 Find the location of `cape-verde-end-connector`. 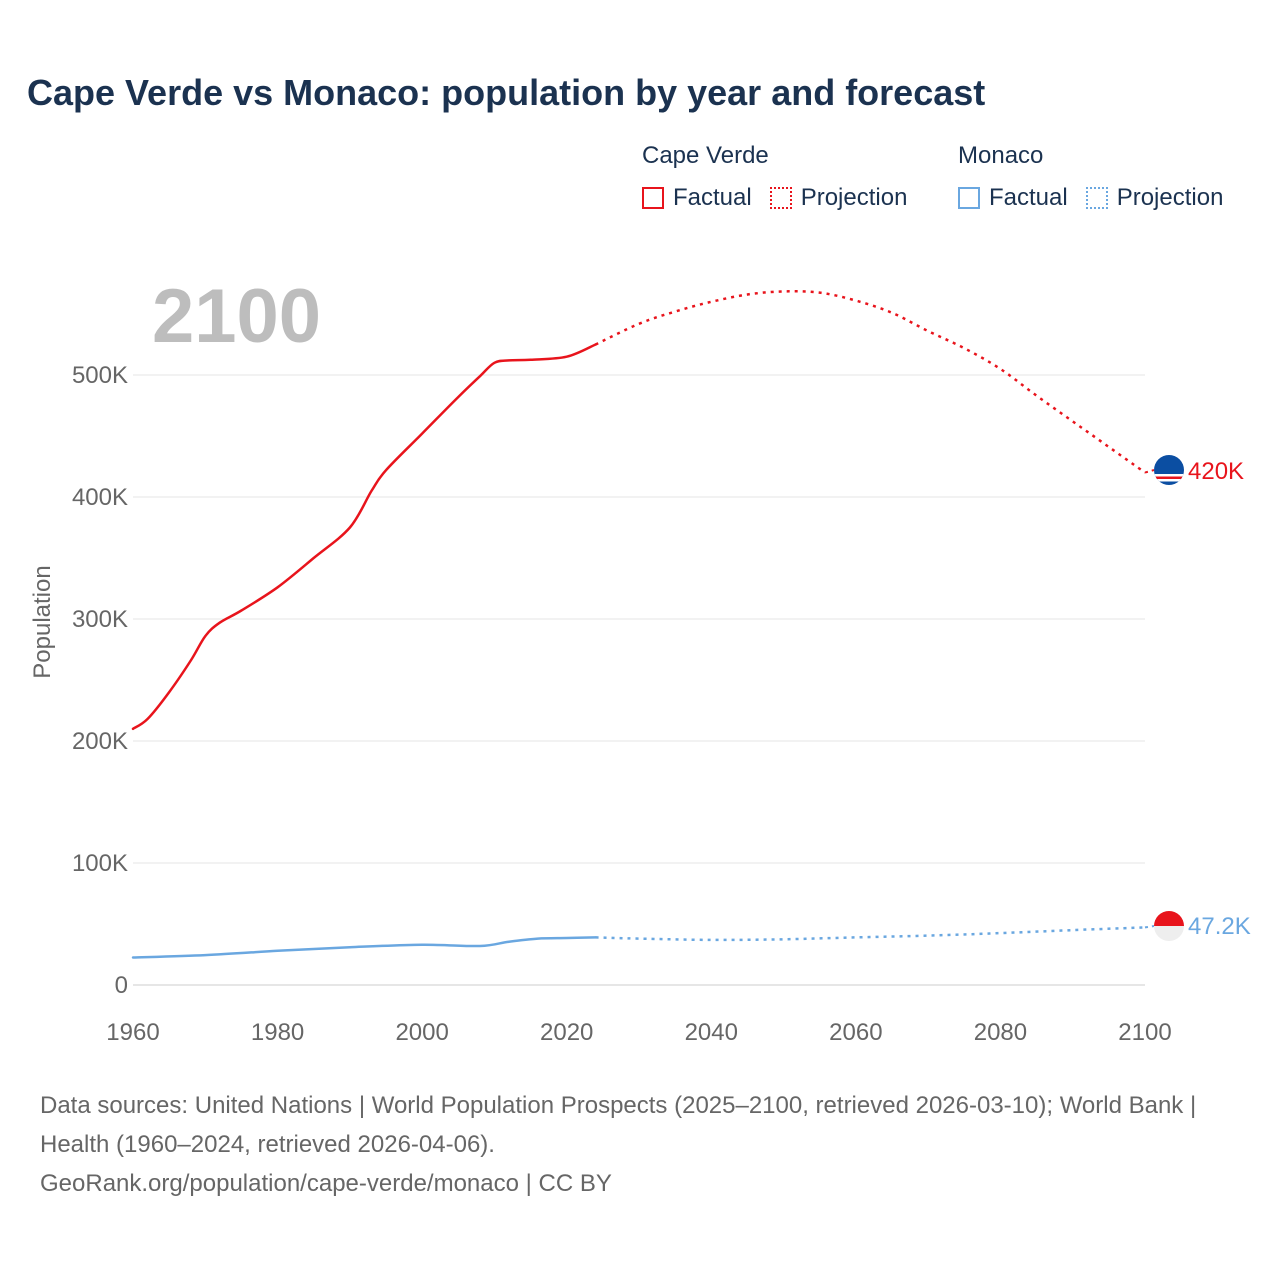

cape-verde-end-connector is located at coordinates (1149, 471).